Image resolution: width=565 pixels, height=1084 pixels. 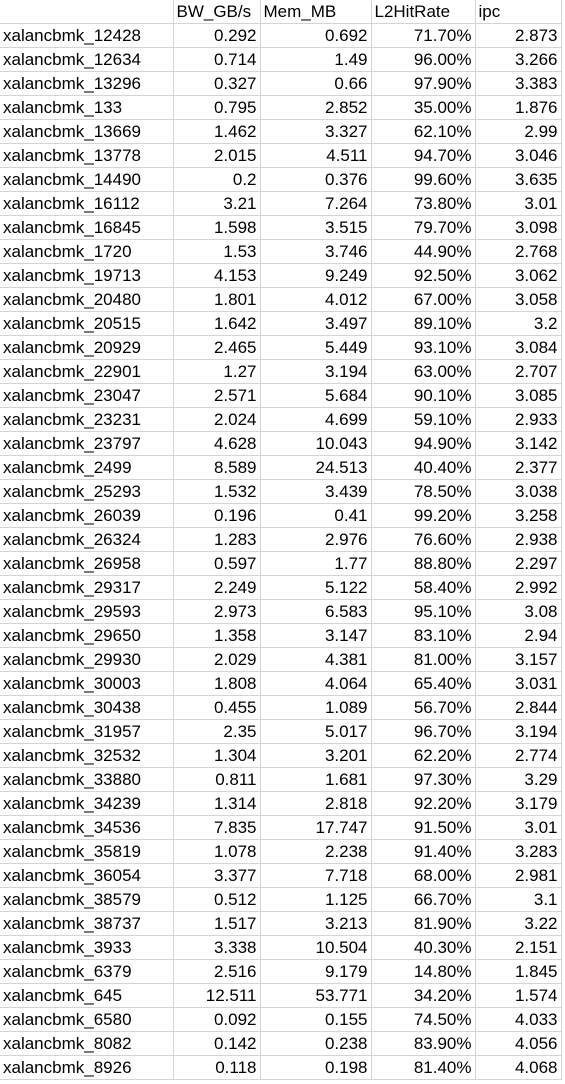 What do you see at coordinates (87, 851) in the screenshot?
I see `cell-name: xalancbmk_35819` at bounding box center [87, 851].